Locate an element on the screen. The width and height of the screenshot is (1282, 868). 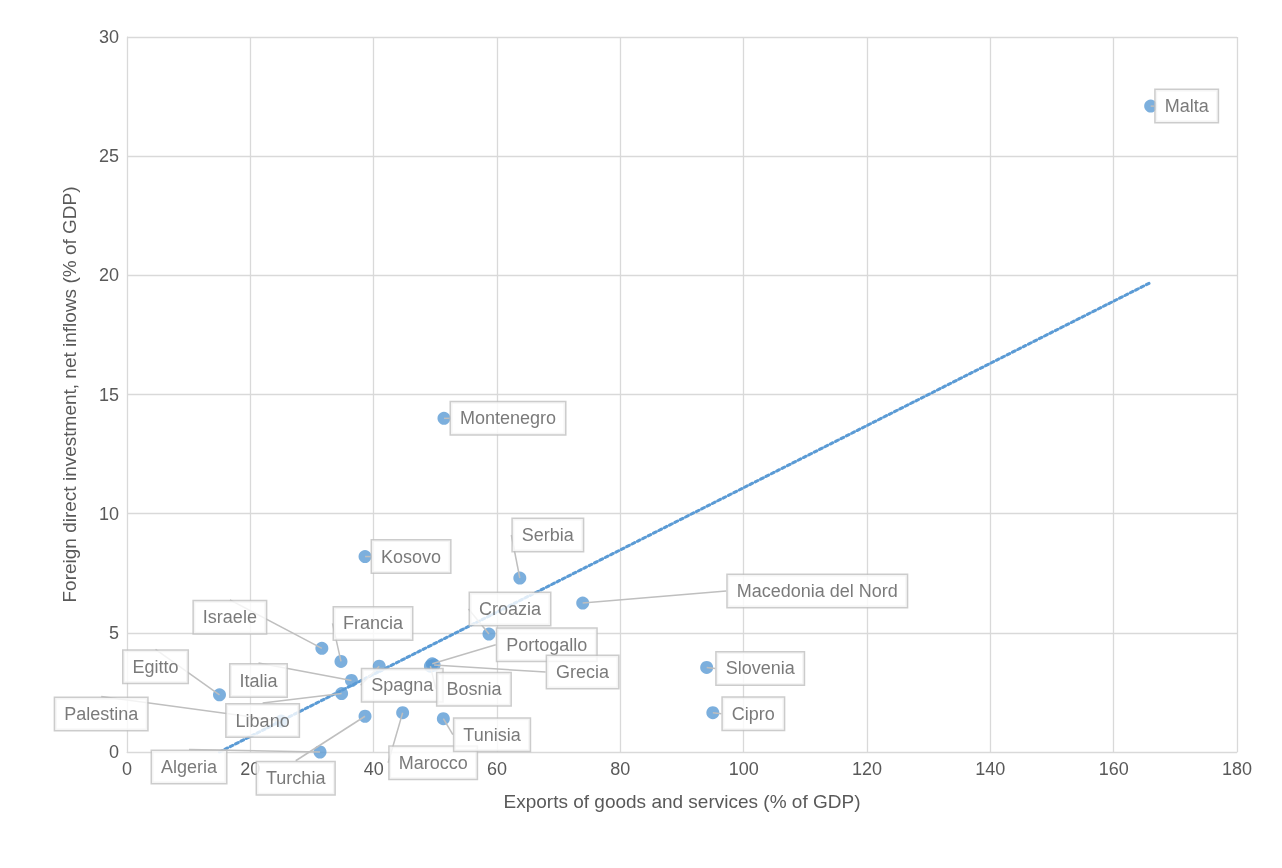
y-tick-label: 30 is located at coordinates (108, 37).